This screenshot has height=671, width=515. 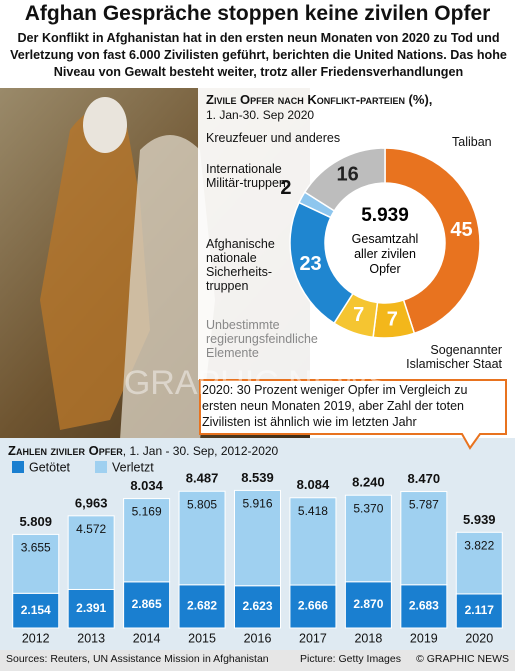 What do you see at coordinates (202, 638) in the screenshot?
I see `x-tick-label: 2015` at bounding box center [202, 638].